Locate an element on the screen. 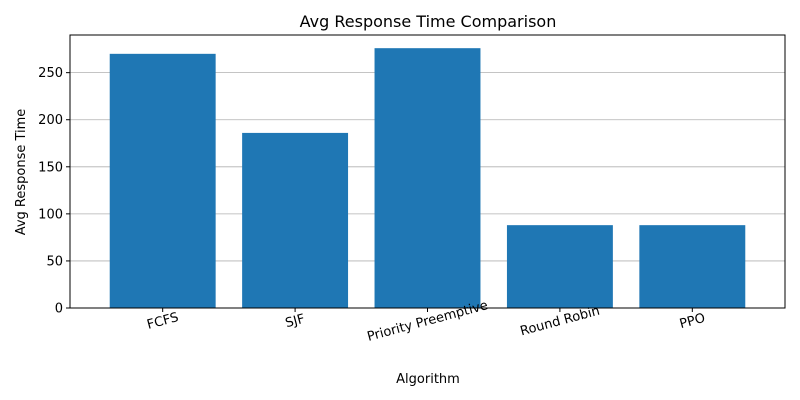 The height and width of the screenshot is (400, 800). y-tick-label: 0 is located at coordinates (59, 309).